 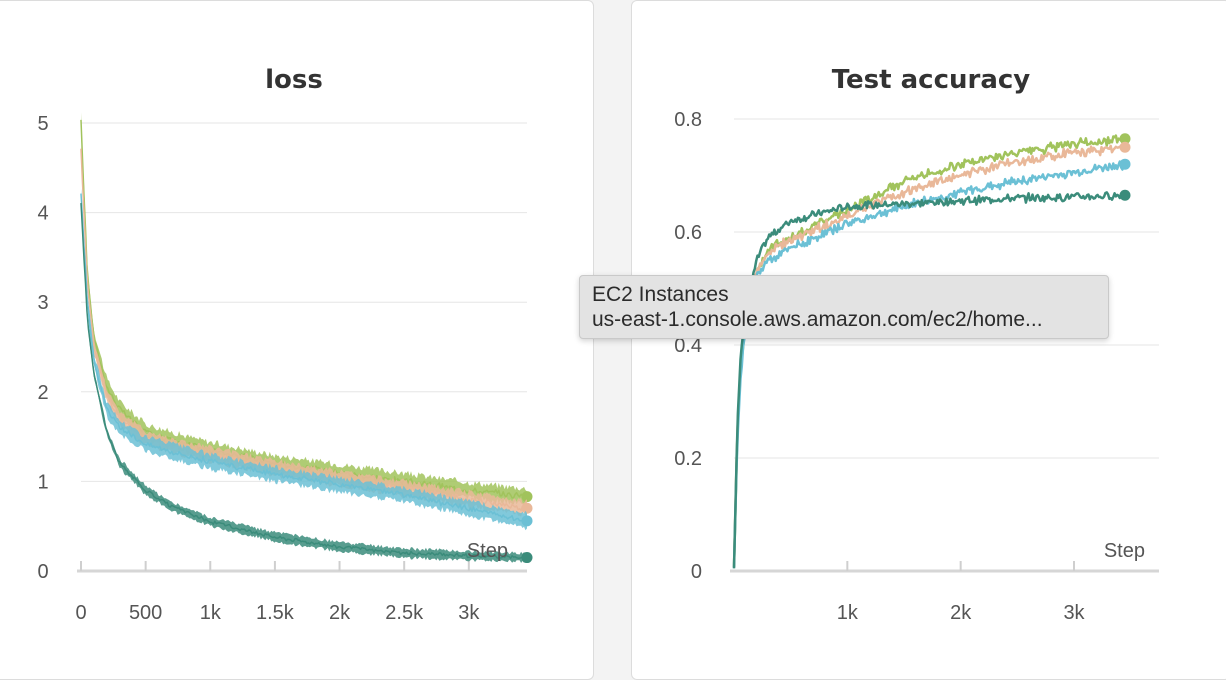 What do you see at coordinates (404, 613) in the screenshot?
I see `x-tick-label: 2.5k` at bounding box center [404, 613].